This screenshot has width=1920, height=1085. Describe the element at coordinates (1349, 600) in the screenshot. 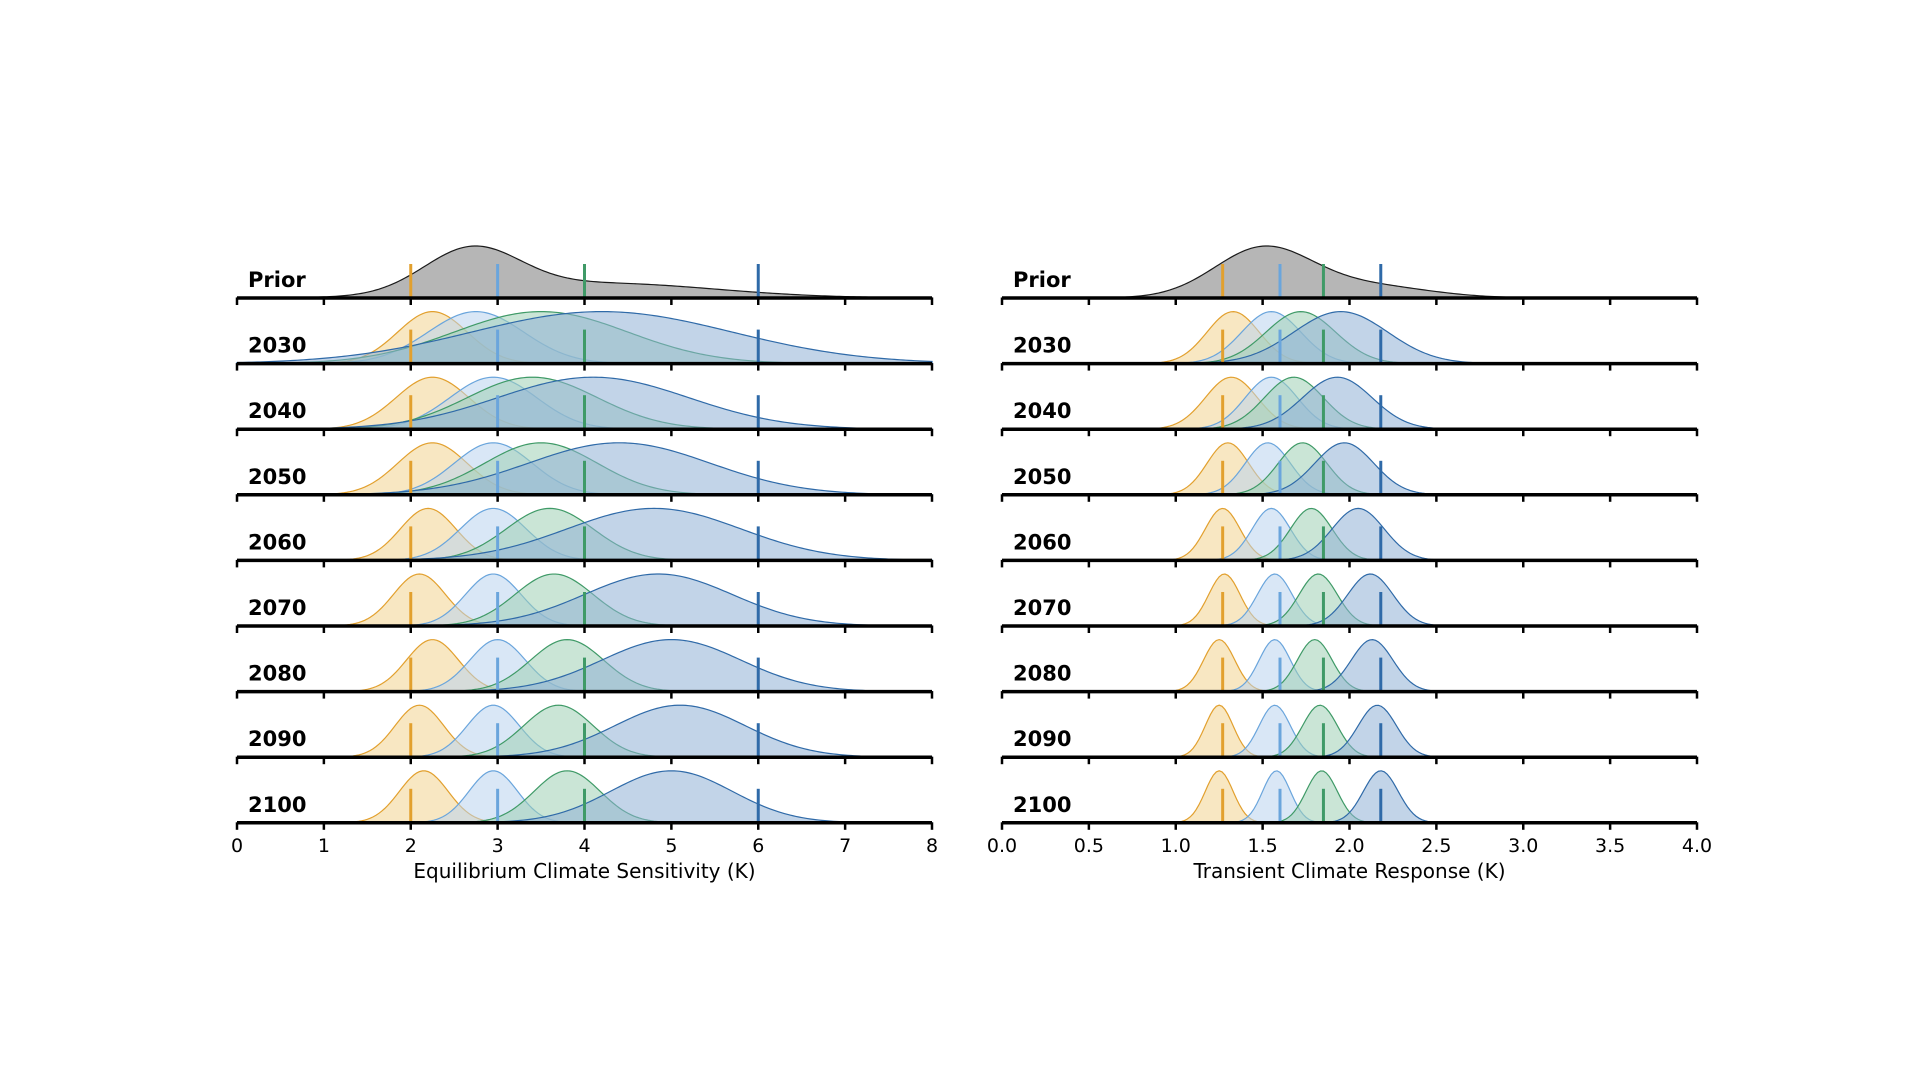

I see `tcr-density-2070-truth-2p18` at that location.